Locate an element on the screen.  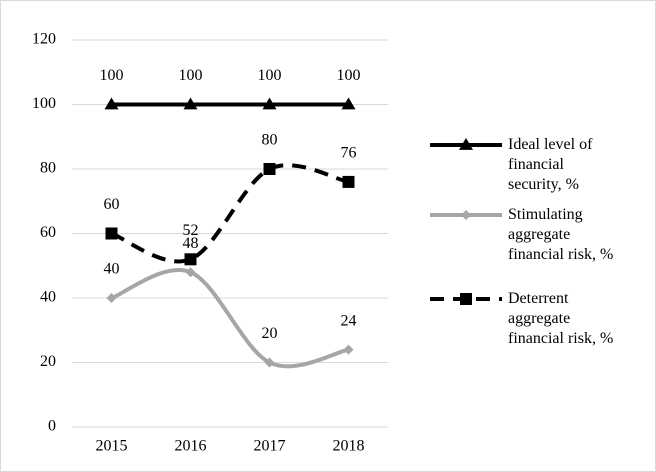
y-tick-label: 80 is located at coordinates (48, 168).